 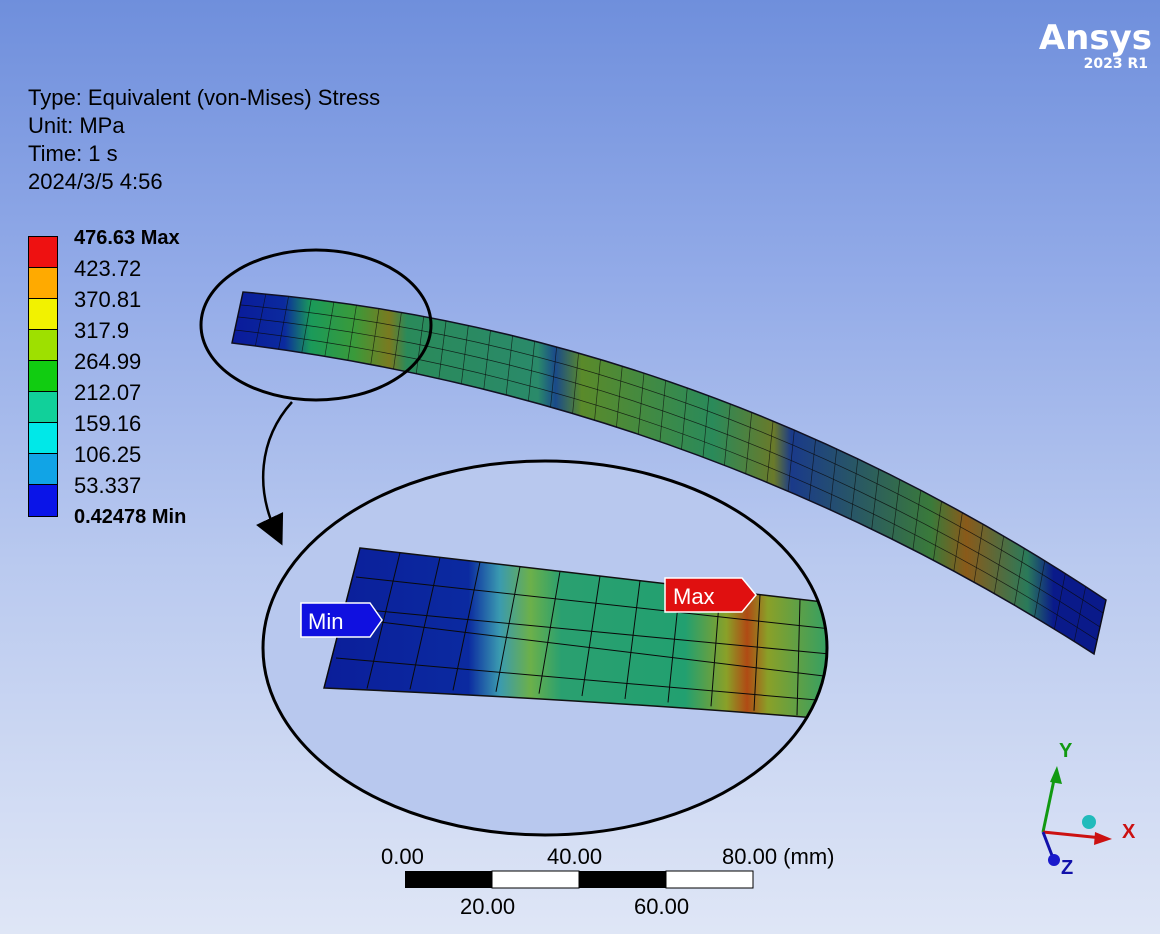 I want to click on min-probe: Min, so click(x=341, y=620).